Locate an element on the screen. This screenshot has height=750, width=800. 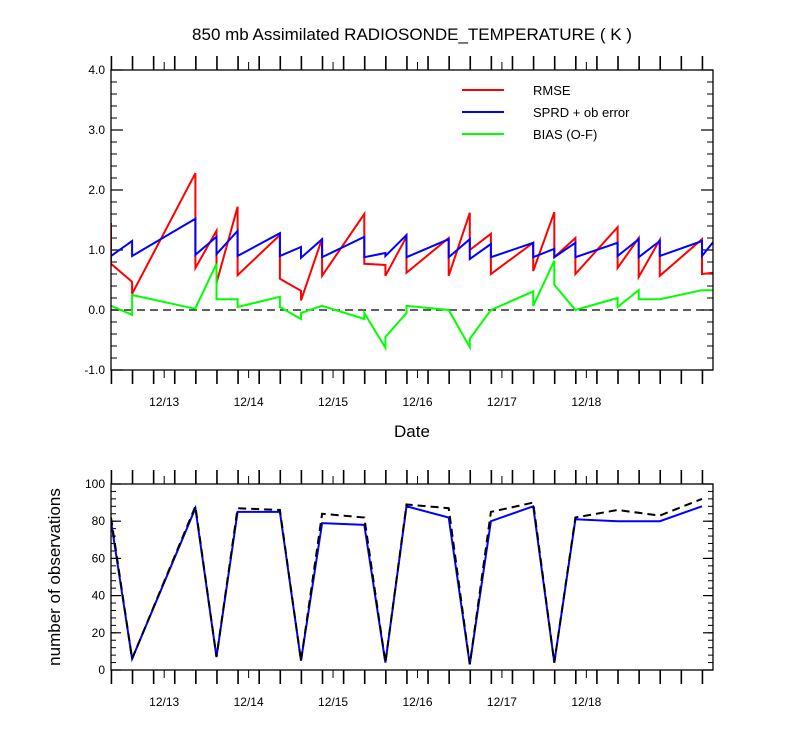
y-tick-label: 1.0 is located at coordinates (96, 250).